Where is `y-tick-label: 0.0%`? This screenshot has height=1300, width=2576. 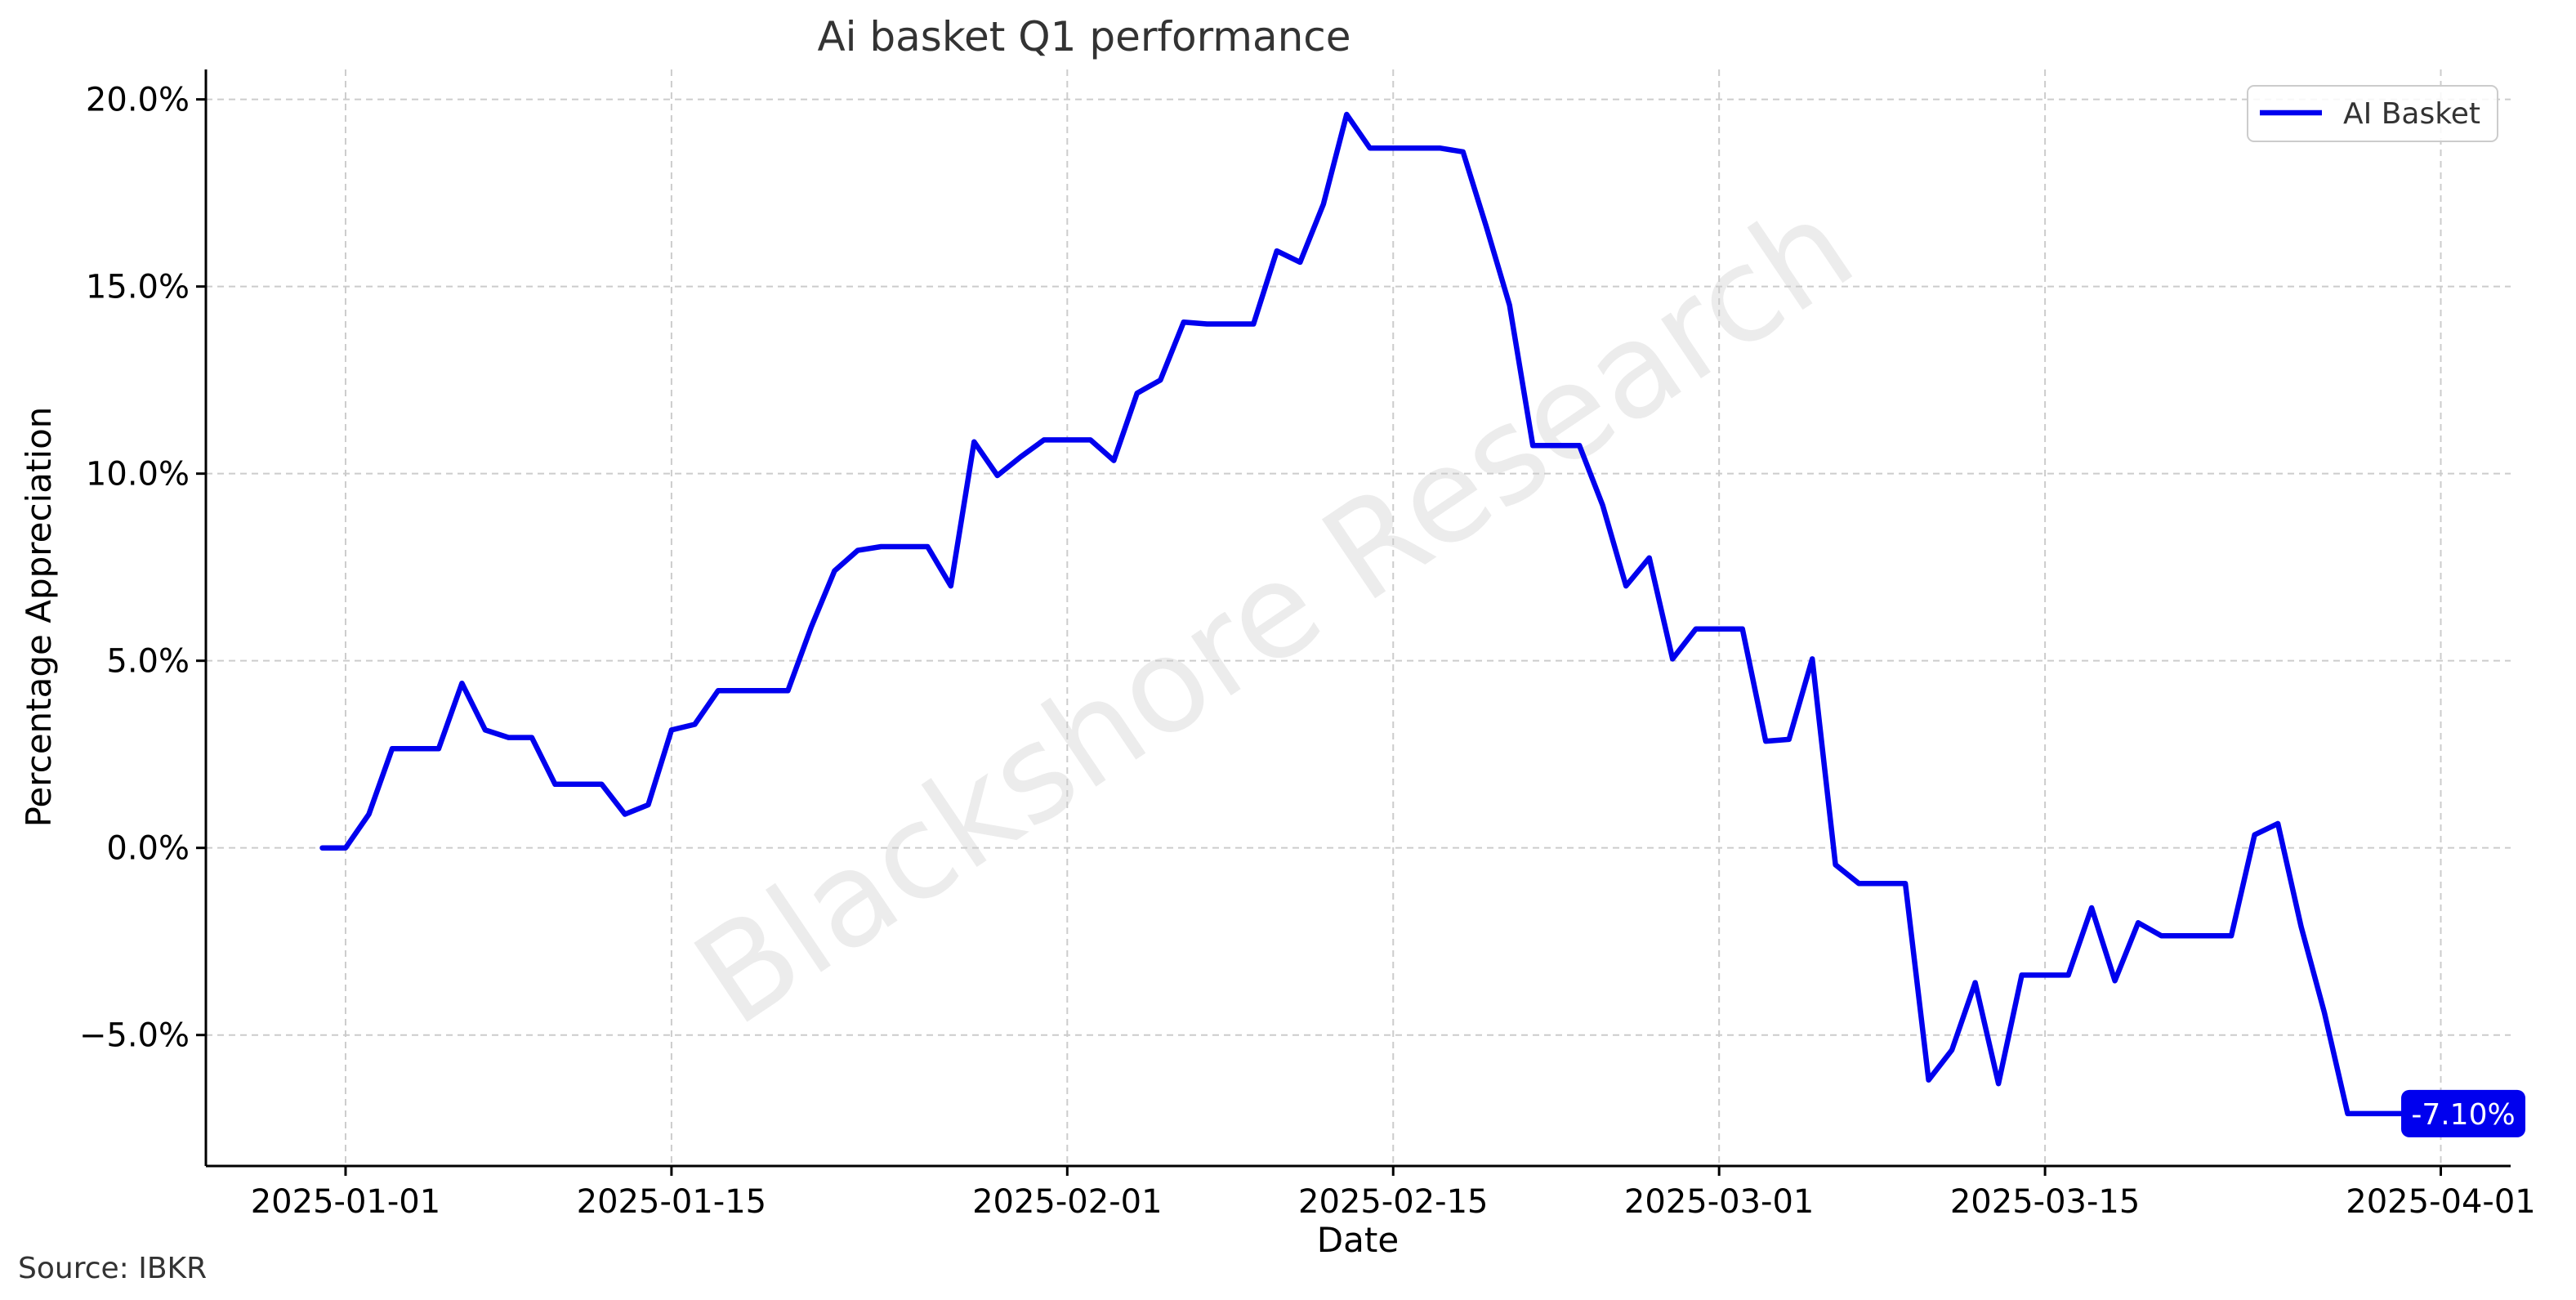
y-tick-label: 0.0% is located at coordinates (148, 849).